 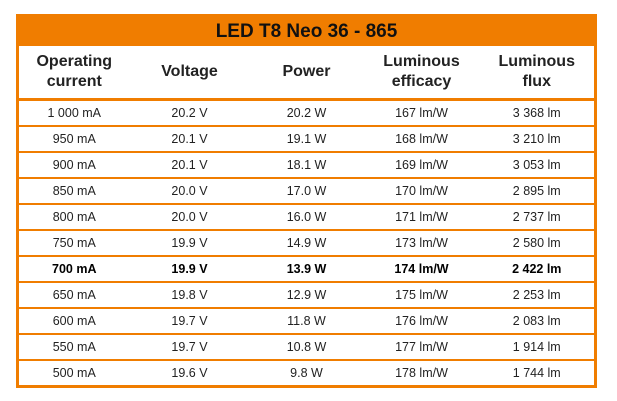 What do you see at coordinates (421, 242) in the screenshot?
I see `table-cell: 173 lm/W` at bounding box center [421, 242].